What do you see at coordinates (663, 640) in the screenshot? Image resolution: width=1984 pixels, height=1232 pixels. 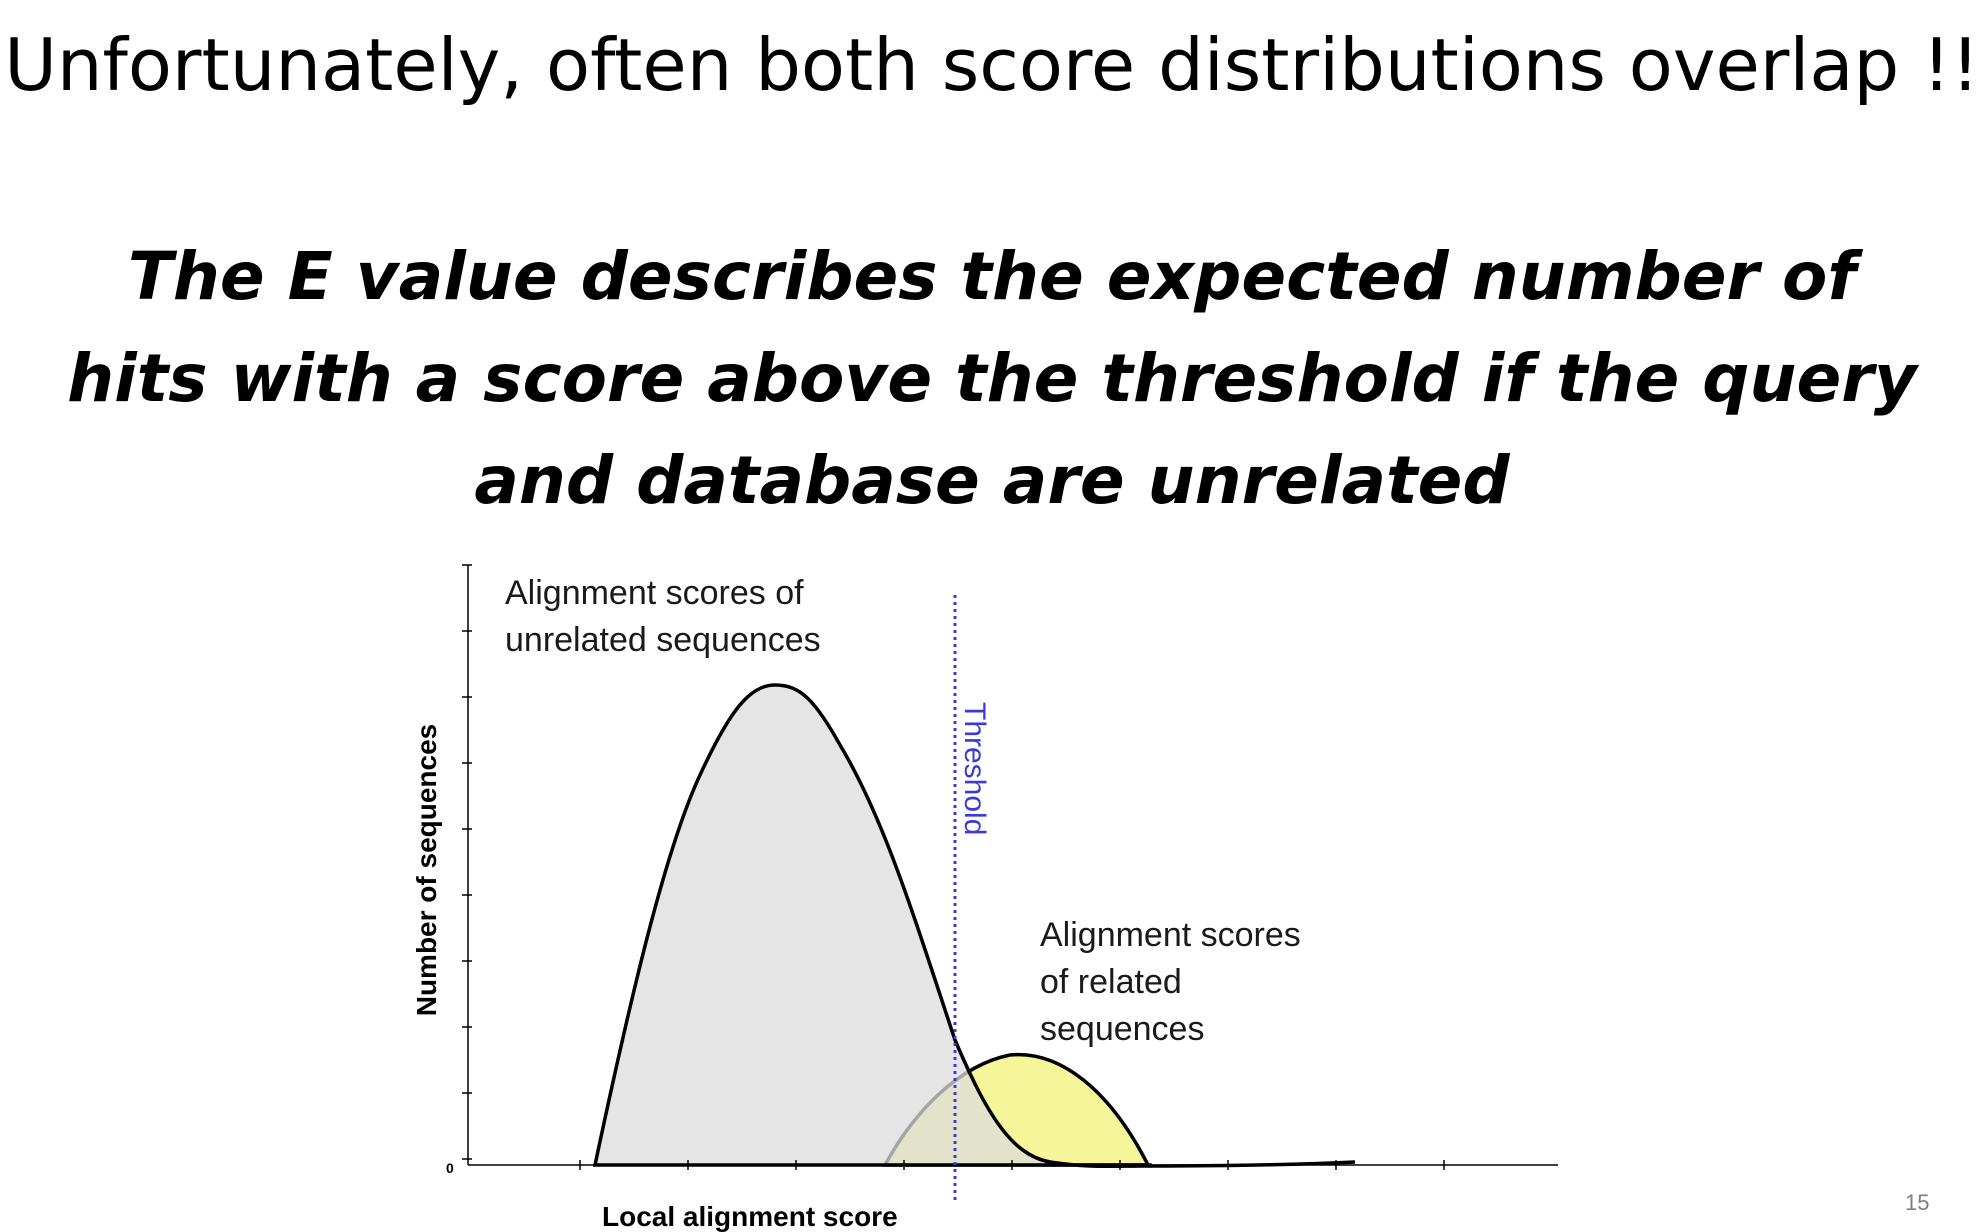 I see `unrelated-label-line-2: unrelated sequences` at bounding box center [663, 640].